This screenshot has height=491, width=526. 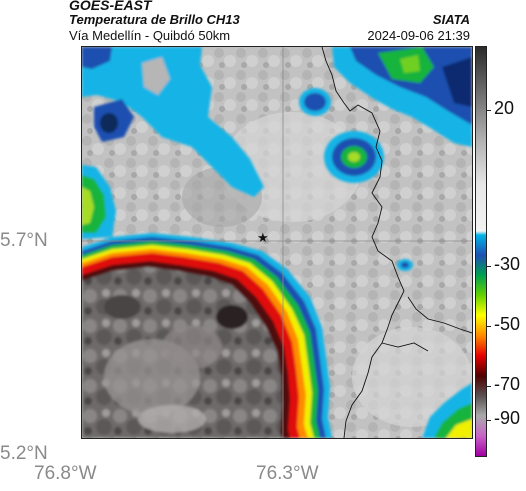 I want to click on satellite-name: GOES-EAST, so click(x=110, y=6).